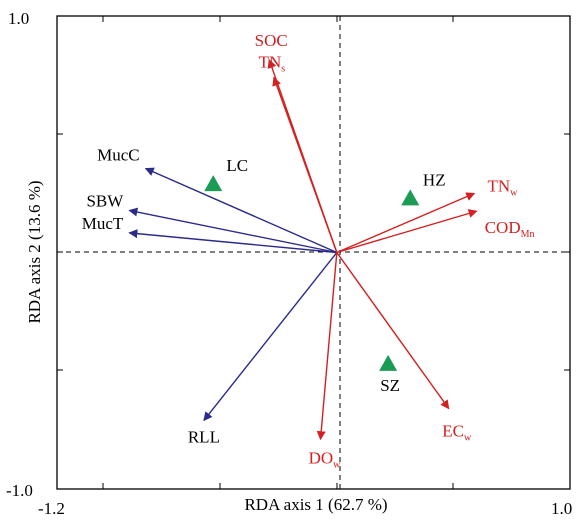  What do you see at coordinates (19, 490) in the screenshot?
I see `y-tick-bottom: -1.0` at bounding box center [19, 490].